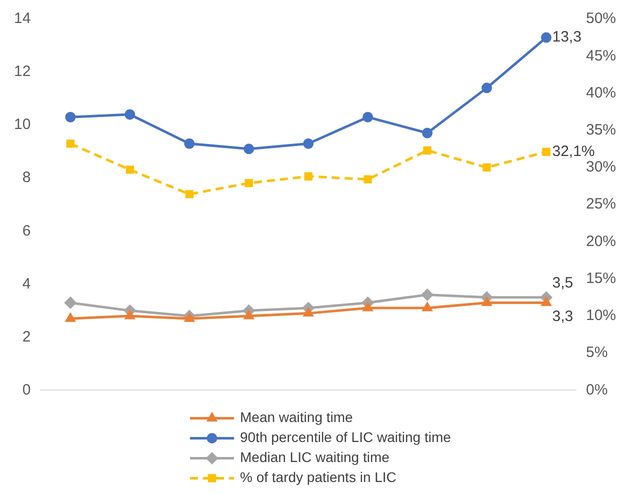 The width and height of the screenshot is (630, 503). I want to click on y2-tick-label: 50%, so click(601, 19).